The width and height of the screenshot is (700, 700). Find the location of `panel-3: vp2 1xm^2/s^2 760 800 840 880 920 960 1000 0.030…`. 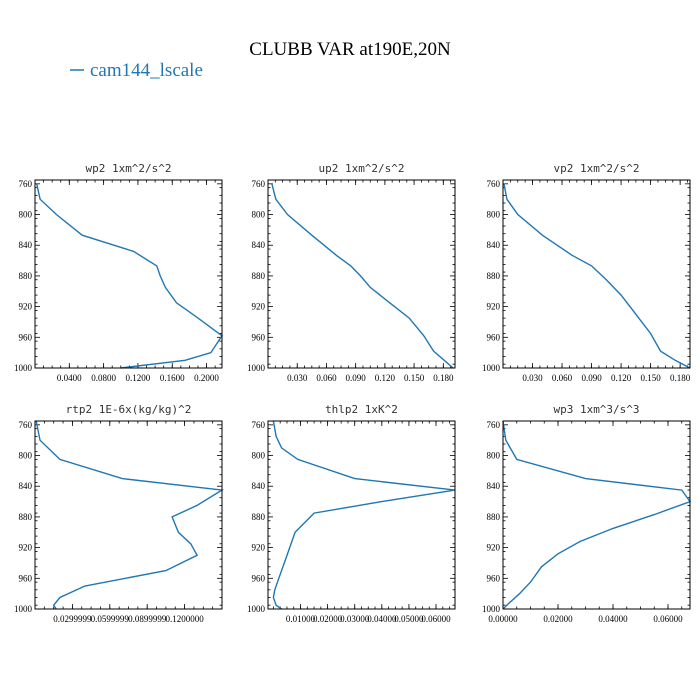

panel-3: vp2 1xm^2/s^2 760 800 840 880 920 960 1000 0.030… is located at coordinates (586, 272).